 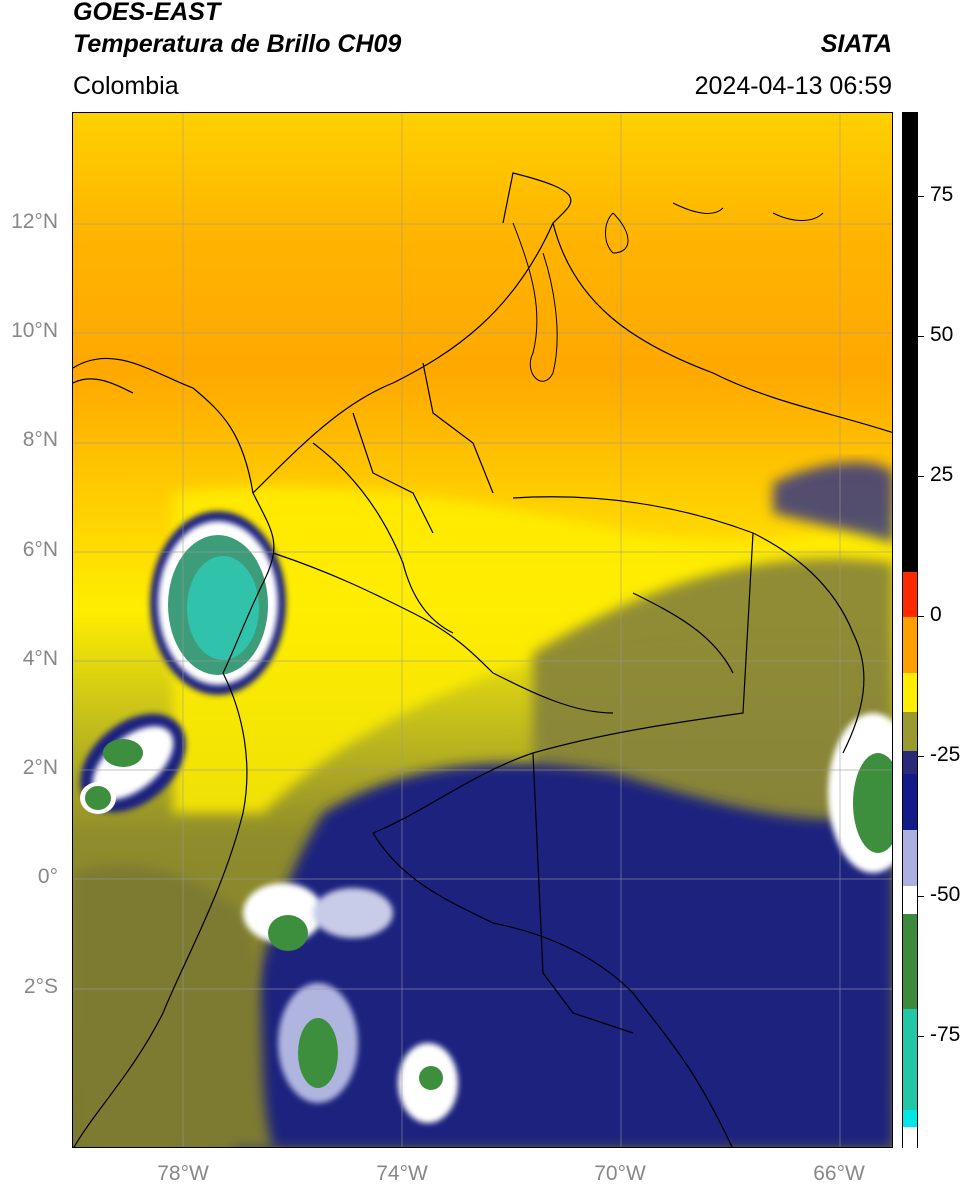 I want to click on lat-label-12n: 12°N, so click(x=34, y=221).